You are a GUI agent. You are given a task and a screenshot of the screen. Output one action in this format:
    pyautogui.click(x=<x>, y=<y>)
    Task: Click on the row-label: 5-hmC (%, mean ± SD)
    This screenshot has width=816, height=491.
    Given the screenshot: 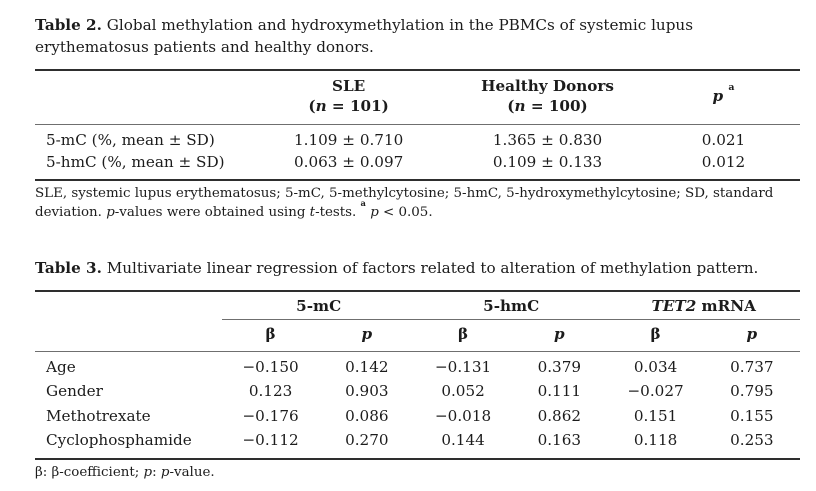 What is the action you would take?
    pyautogui.click(x=135, y=162)
    